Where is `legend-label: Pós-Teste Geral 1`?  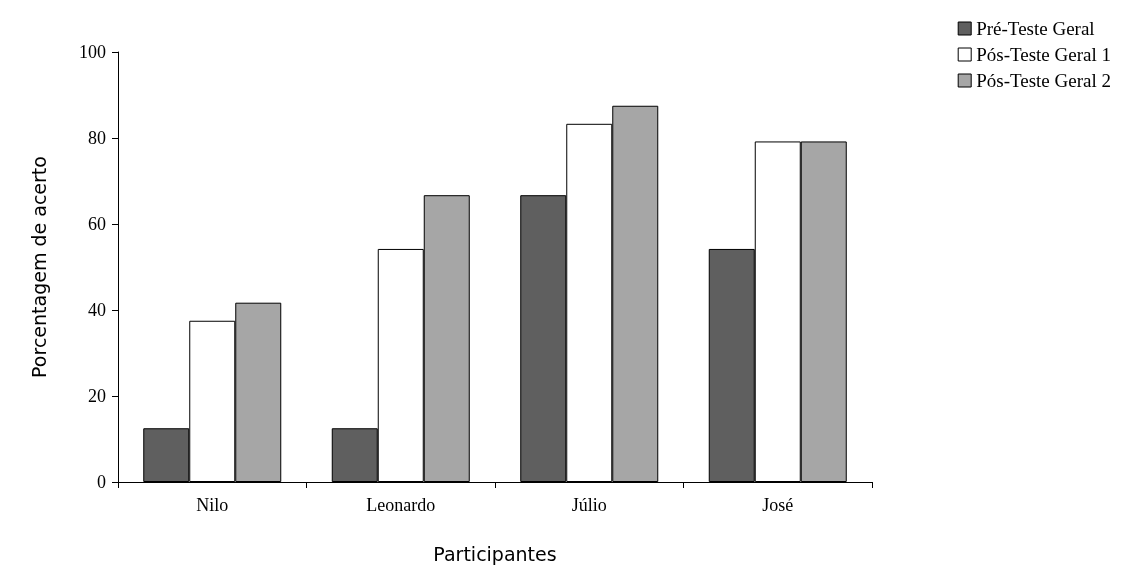 legend-label: Pós-Teste Geral 1 is located at coordinates (1044, 54).